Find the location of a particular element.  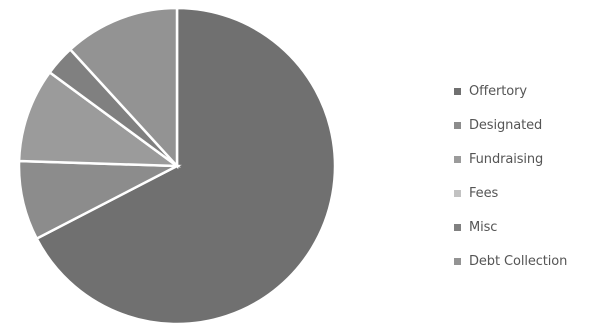

legend-item-designated: Designated is located at coordinates (524, 125).